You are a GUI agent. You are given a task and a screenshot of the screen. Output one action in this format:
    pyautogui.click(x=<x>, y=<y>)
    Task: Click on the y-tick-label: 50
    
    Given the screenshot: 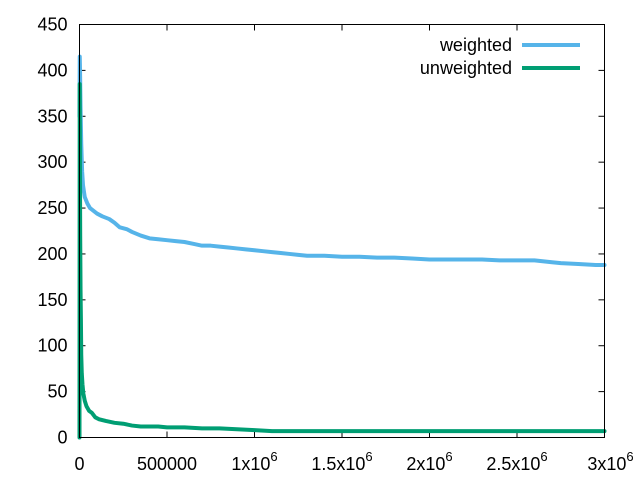 What is the action you would take?
    pyautogui.click(x=57, y=392)
    